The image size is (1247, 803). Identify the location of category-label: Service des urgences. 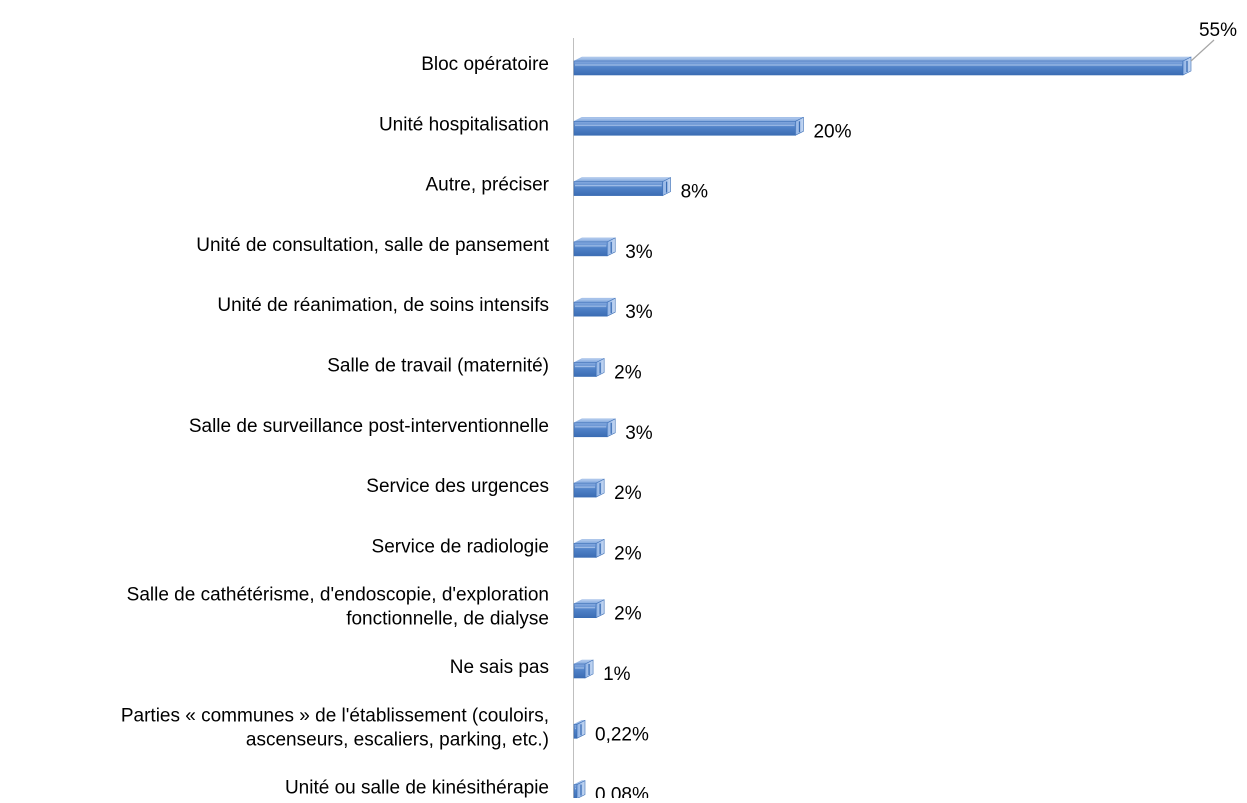
(457, 486).